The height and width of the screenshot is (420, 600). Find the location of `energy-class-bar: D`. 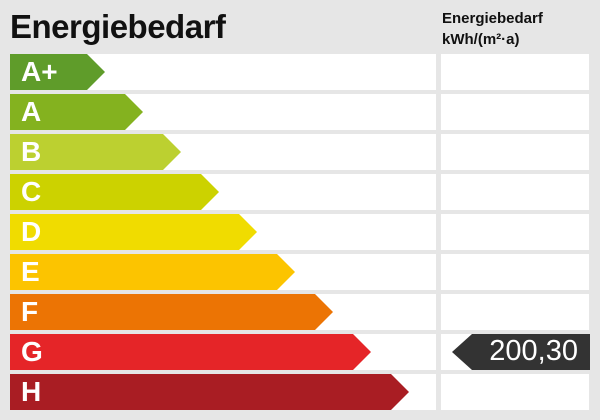

energy-class-bar: D is located at coordinates (133, 232).